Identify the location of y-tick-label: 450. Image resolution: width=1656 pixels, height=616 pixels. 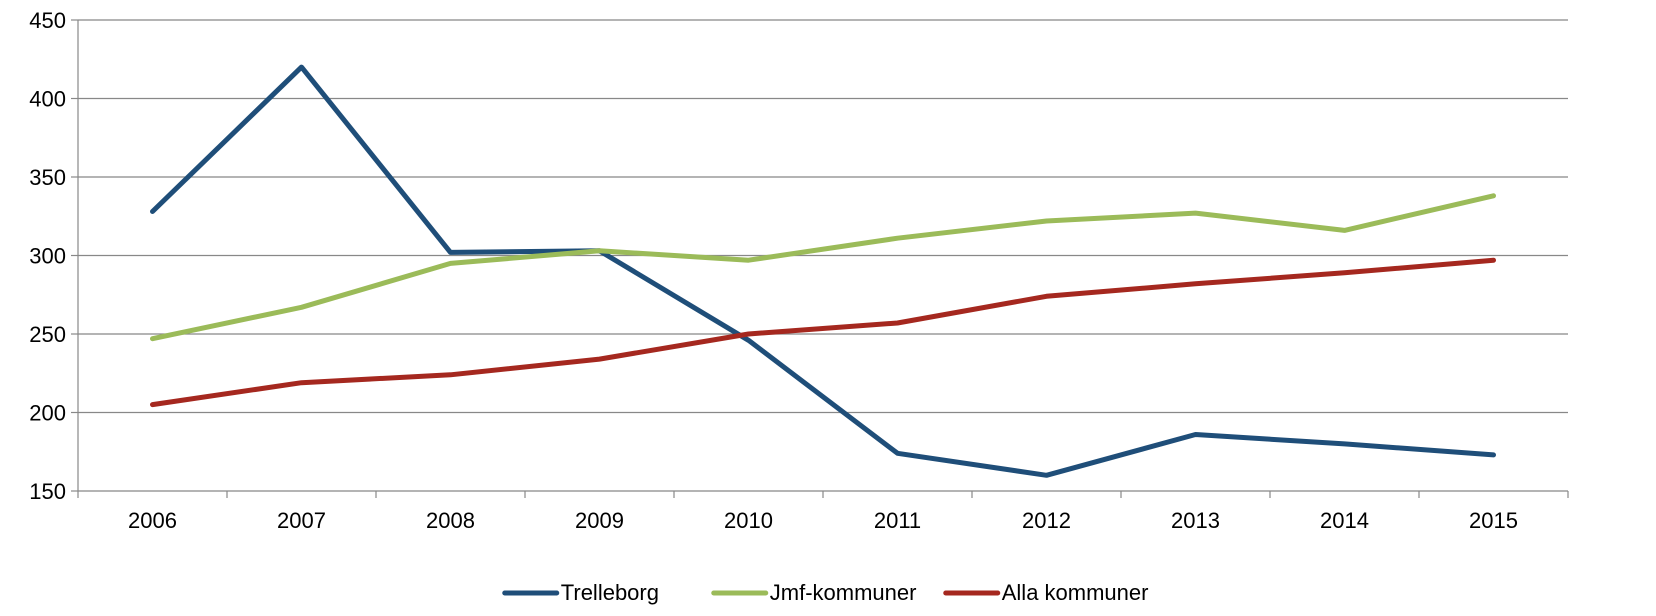
(47, 20).